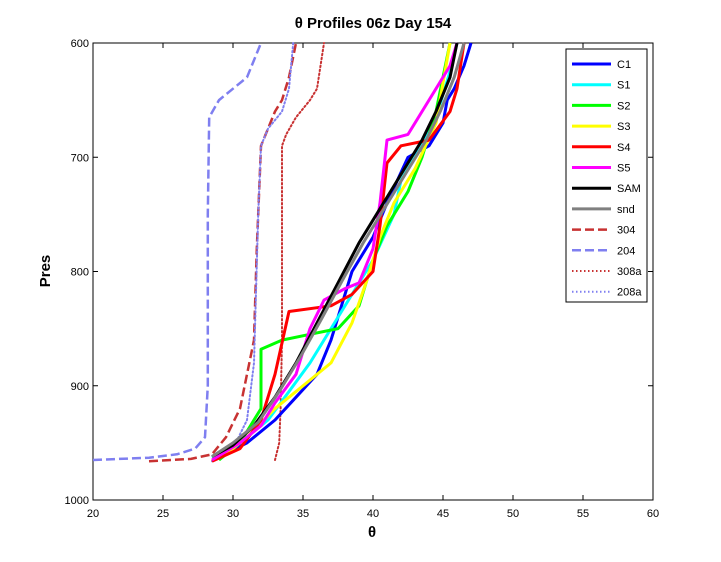  I want to click on legend-label-304: 304, so click(626, 231).